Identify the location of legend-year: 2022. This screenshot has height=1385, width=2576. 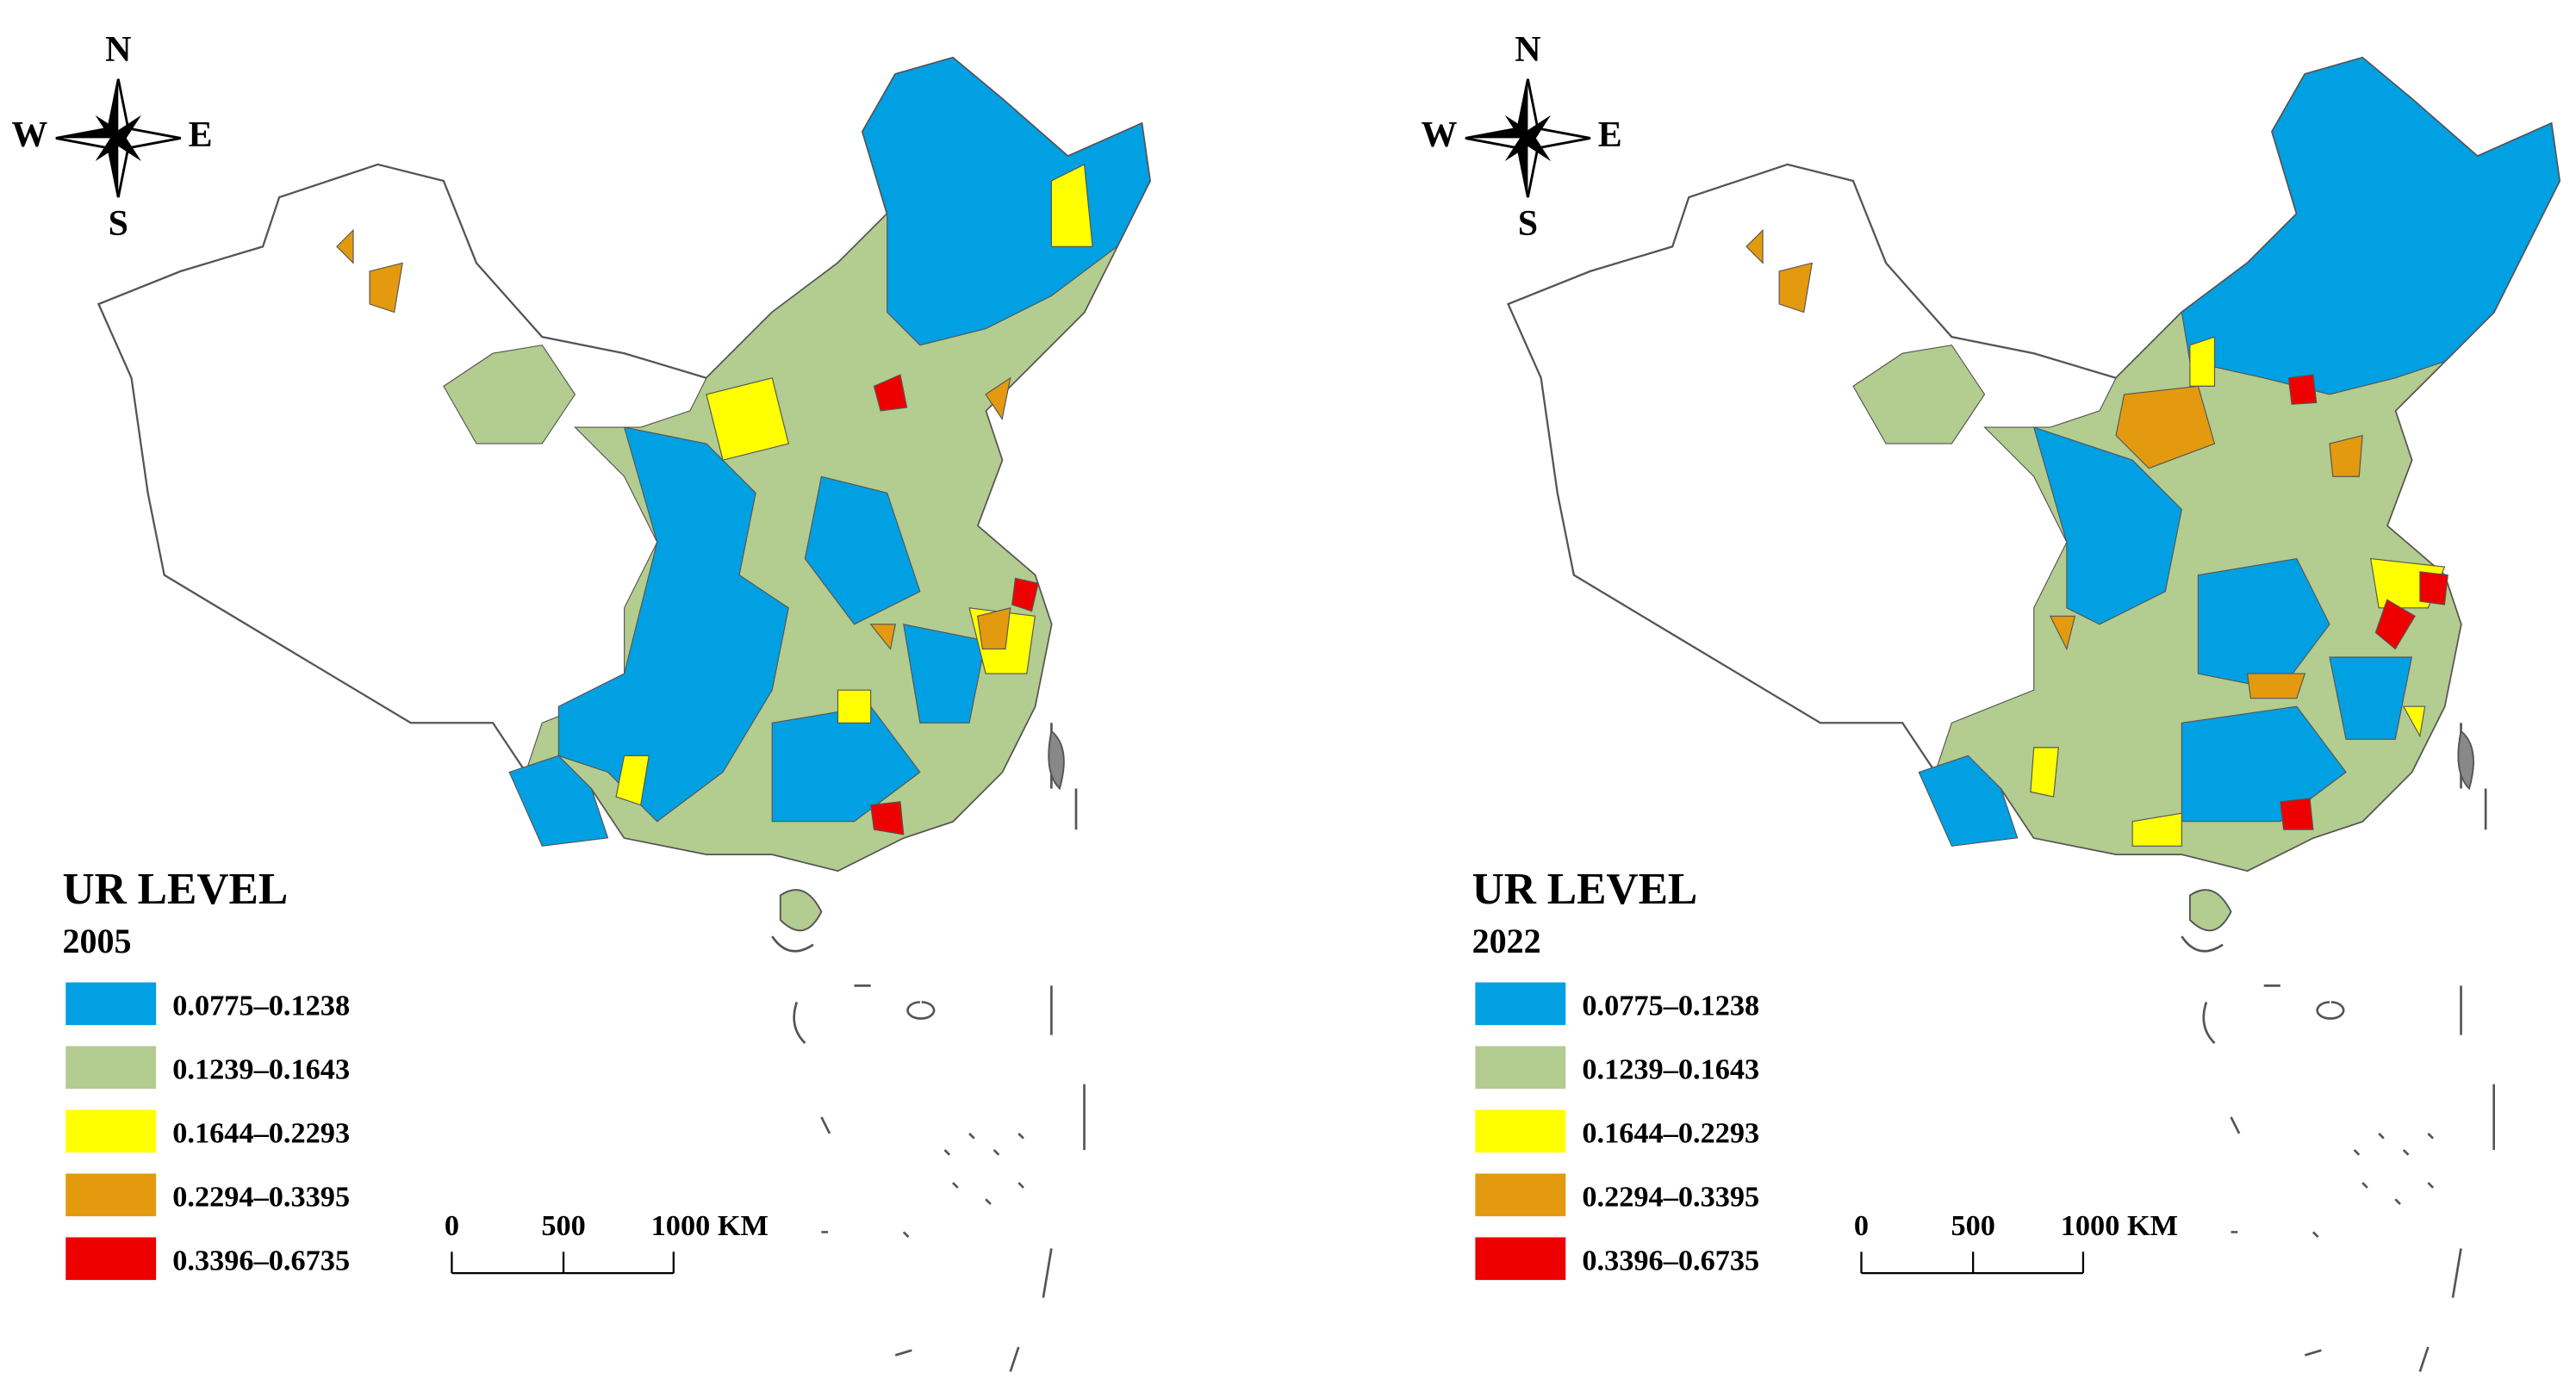
(1507, 941).